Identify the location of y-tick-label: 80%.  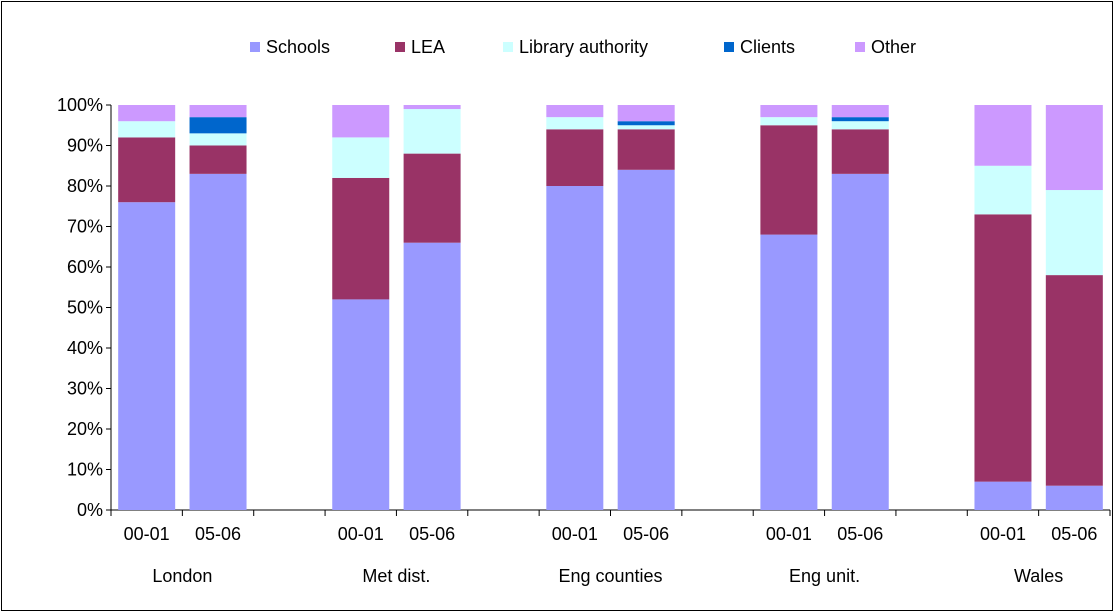
(85, 186).